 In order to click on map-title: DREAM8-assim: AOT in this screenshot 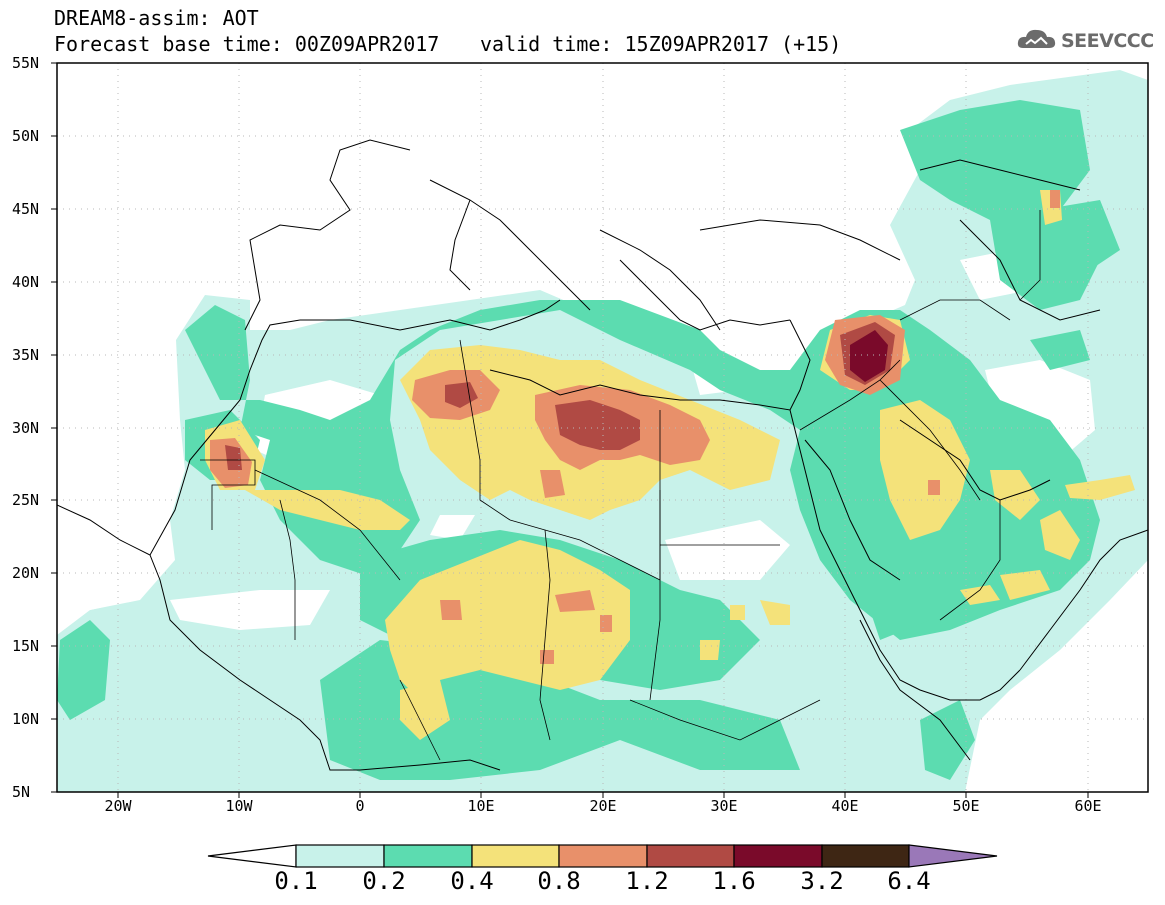, I will do `click(156, 18)`.